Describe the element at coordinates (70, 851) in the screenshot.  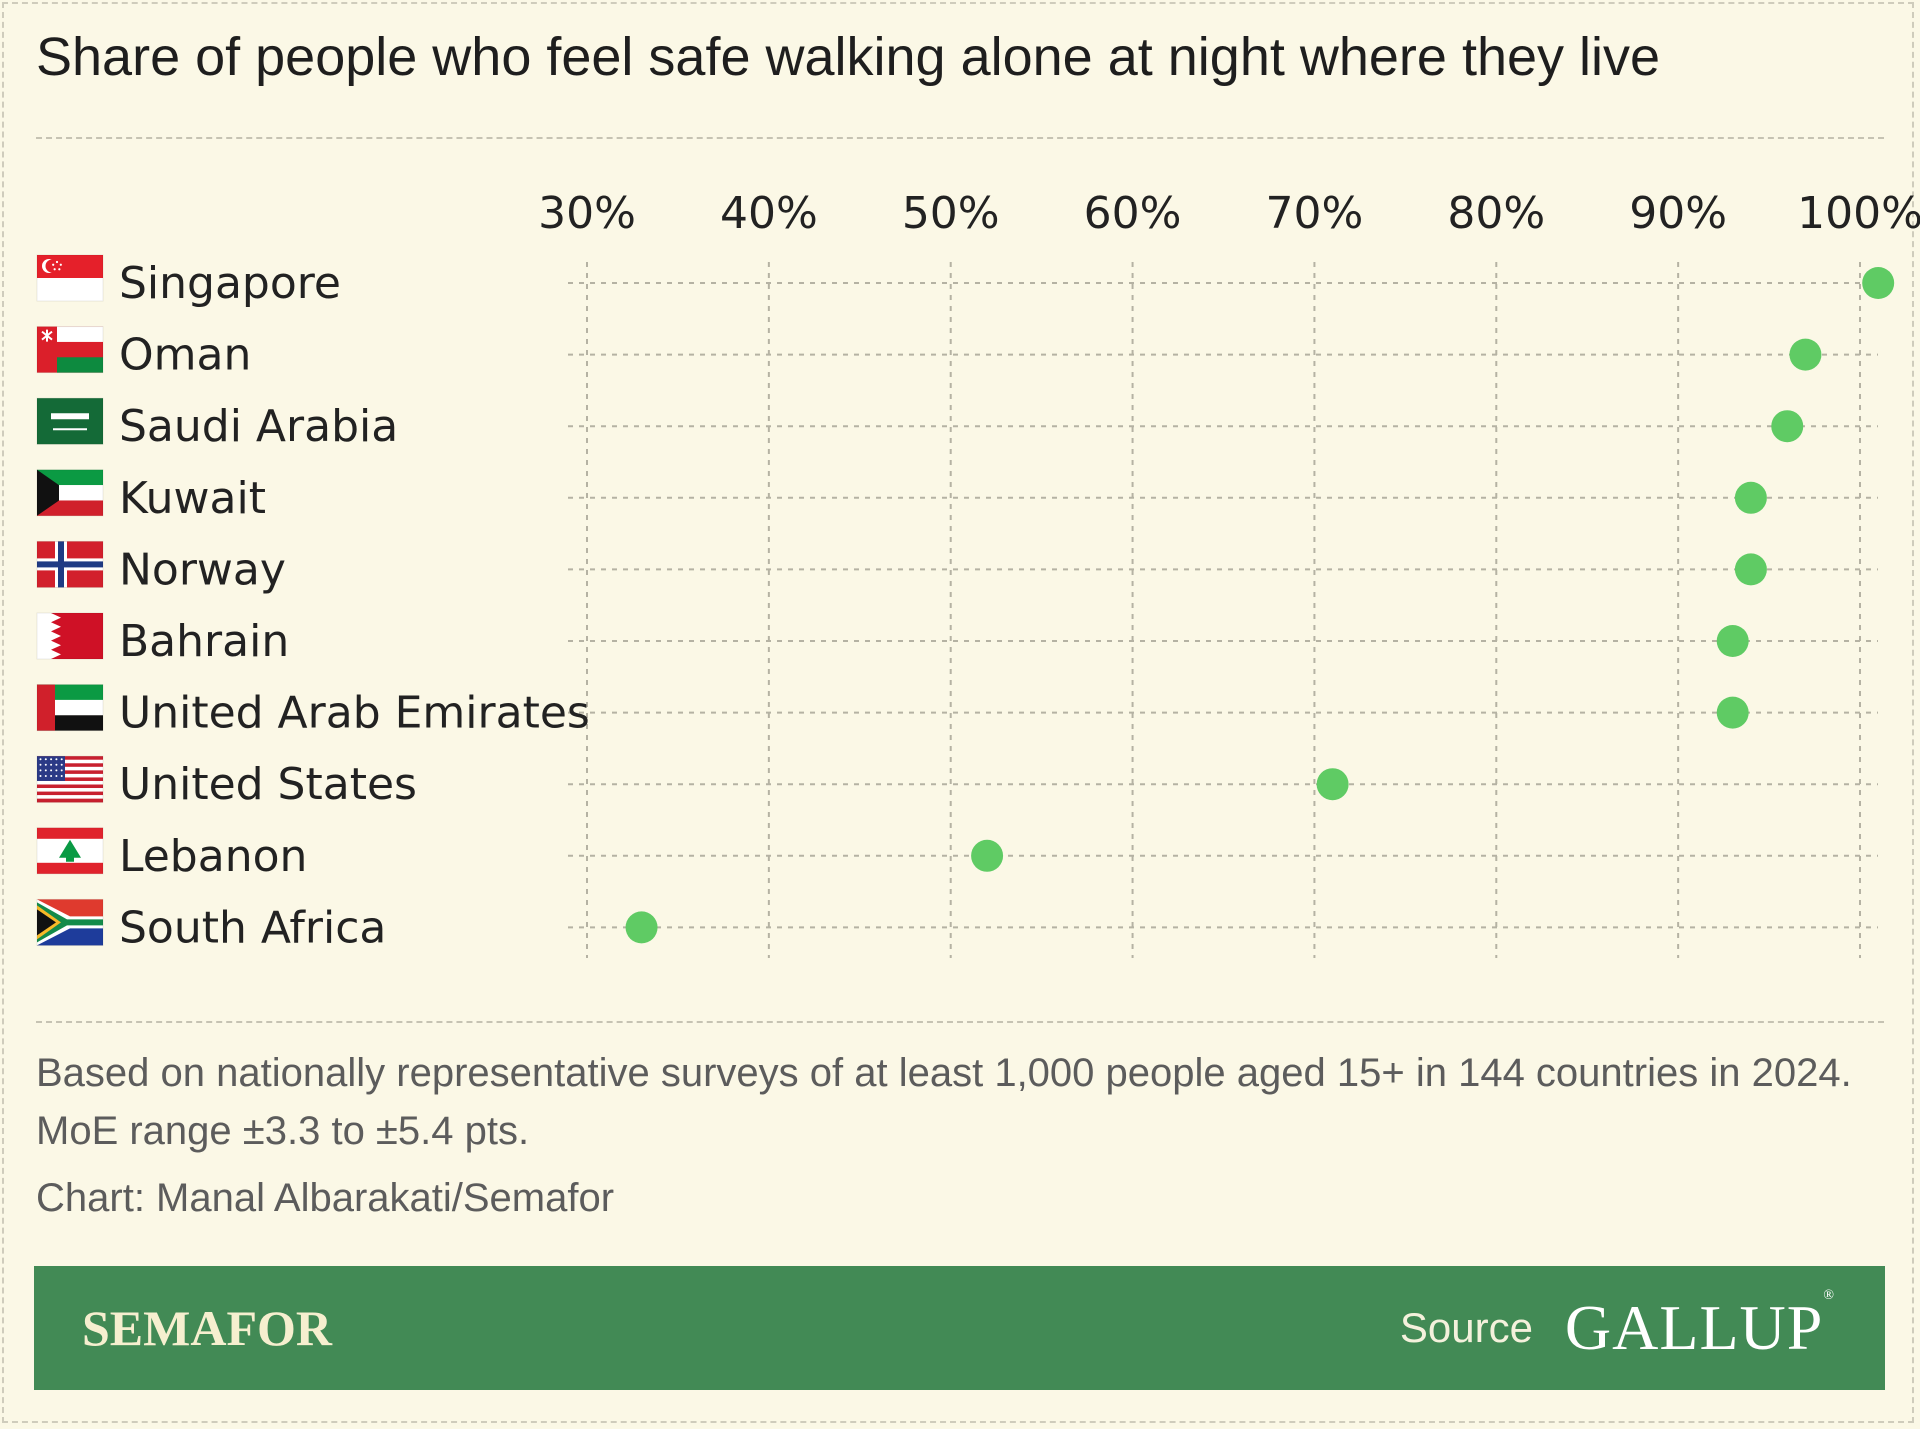
I see `lebanon-flag-icon` at that location.